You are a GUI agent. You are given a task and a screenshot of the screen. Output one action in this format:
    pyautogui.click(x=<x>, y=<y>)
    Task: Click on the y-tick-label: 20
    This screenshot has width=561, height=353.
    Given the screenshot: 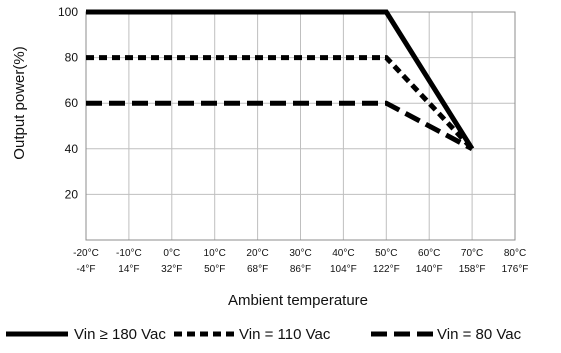 What is the action you would take?
    pyautogui.click(x=72, y=194)
    